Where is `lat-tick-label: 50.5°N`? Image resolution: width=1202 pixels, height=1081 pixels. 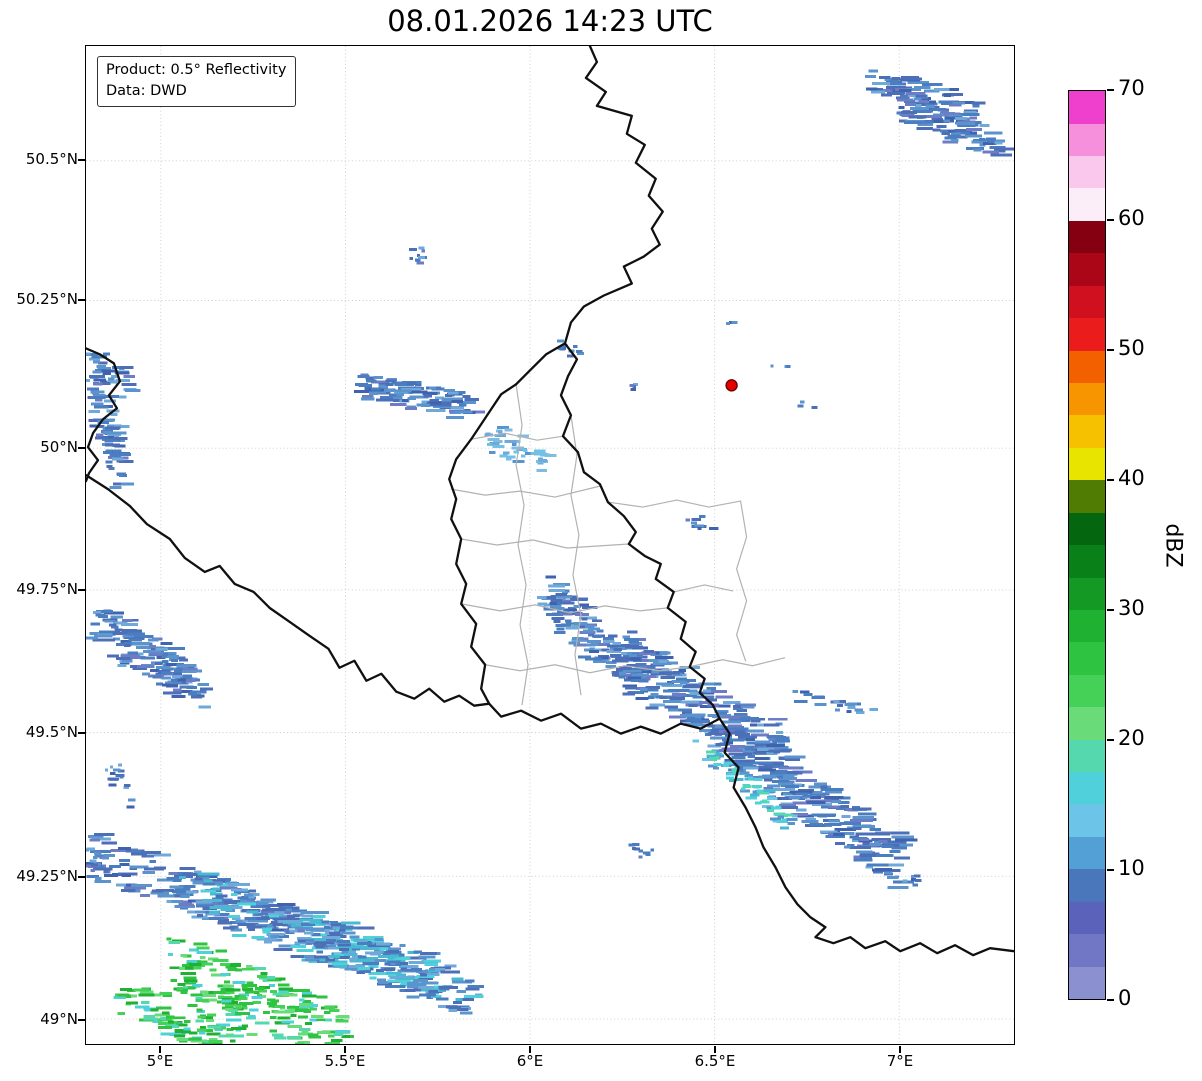 lat-tick-label: 50.5°N is located at coordinates (51, 159).